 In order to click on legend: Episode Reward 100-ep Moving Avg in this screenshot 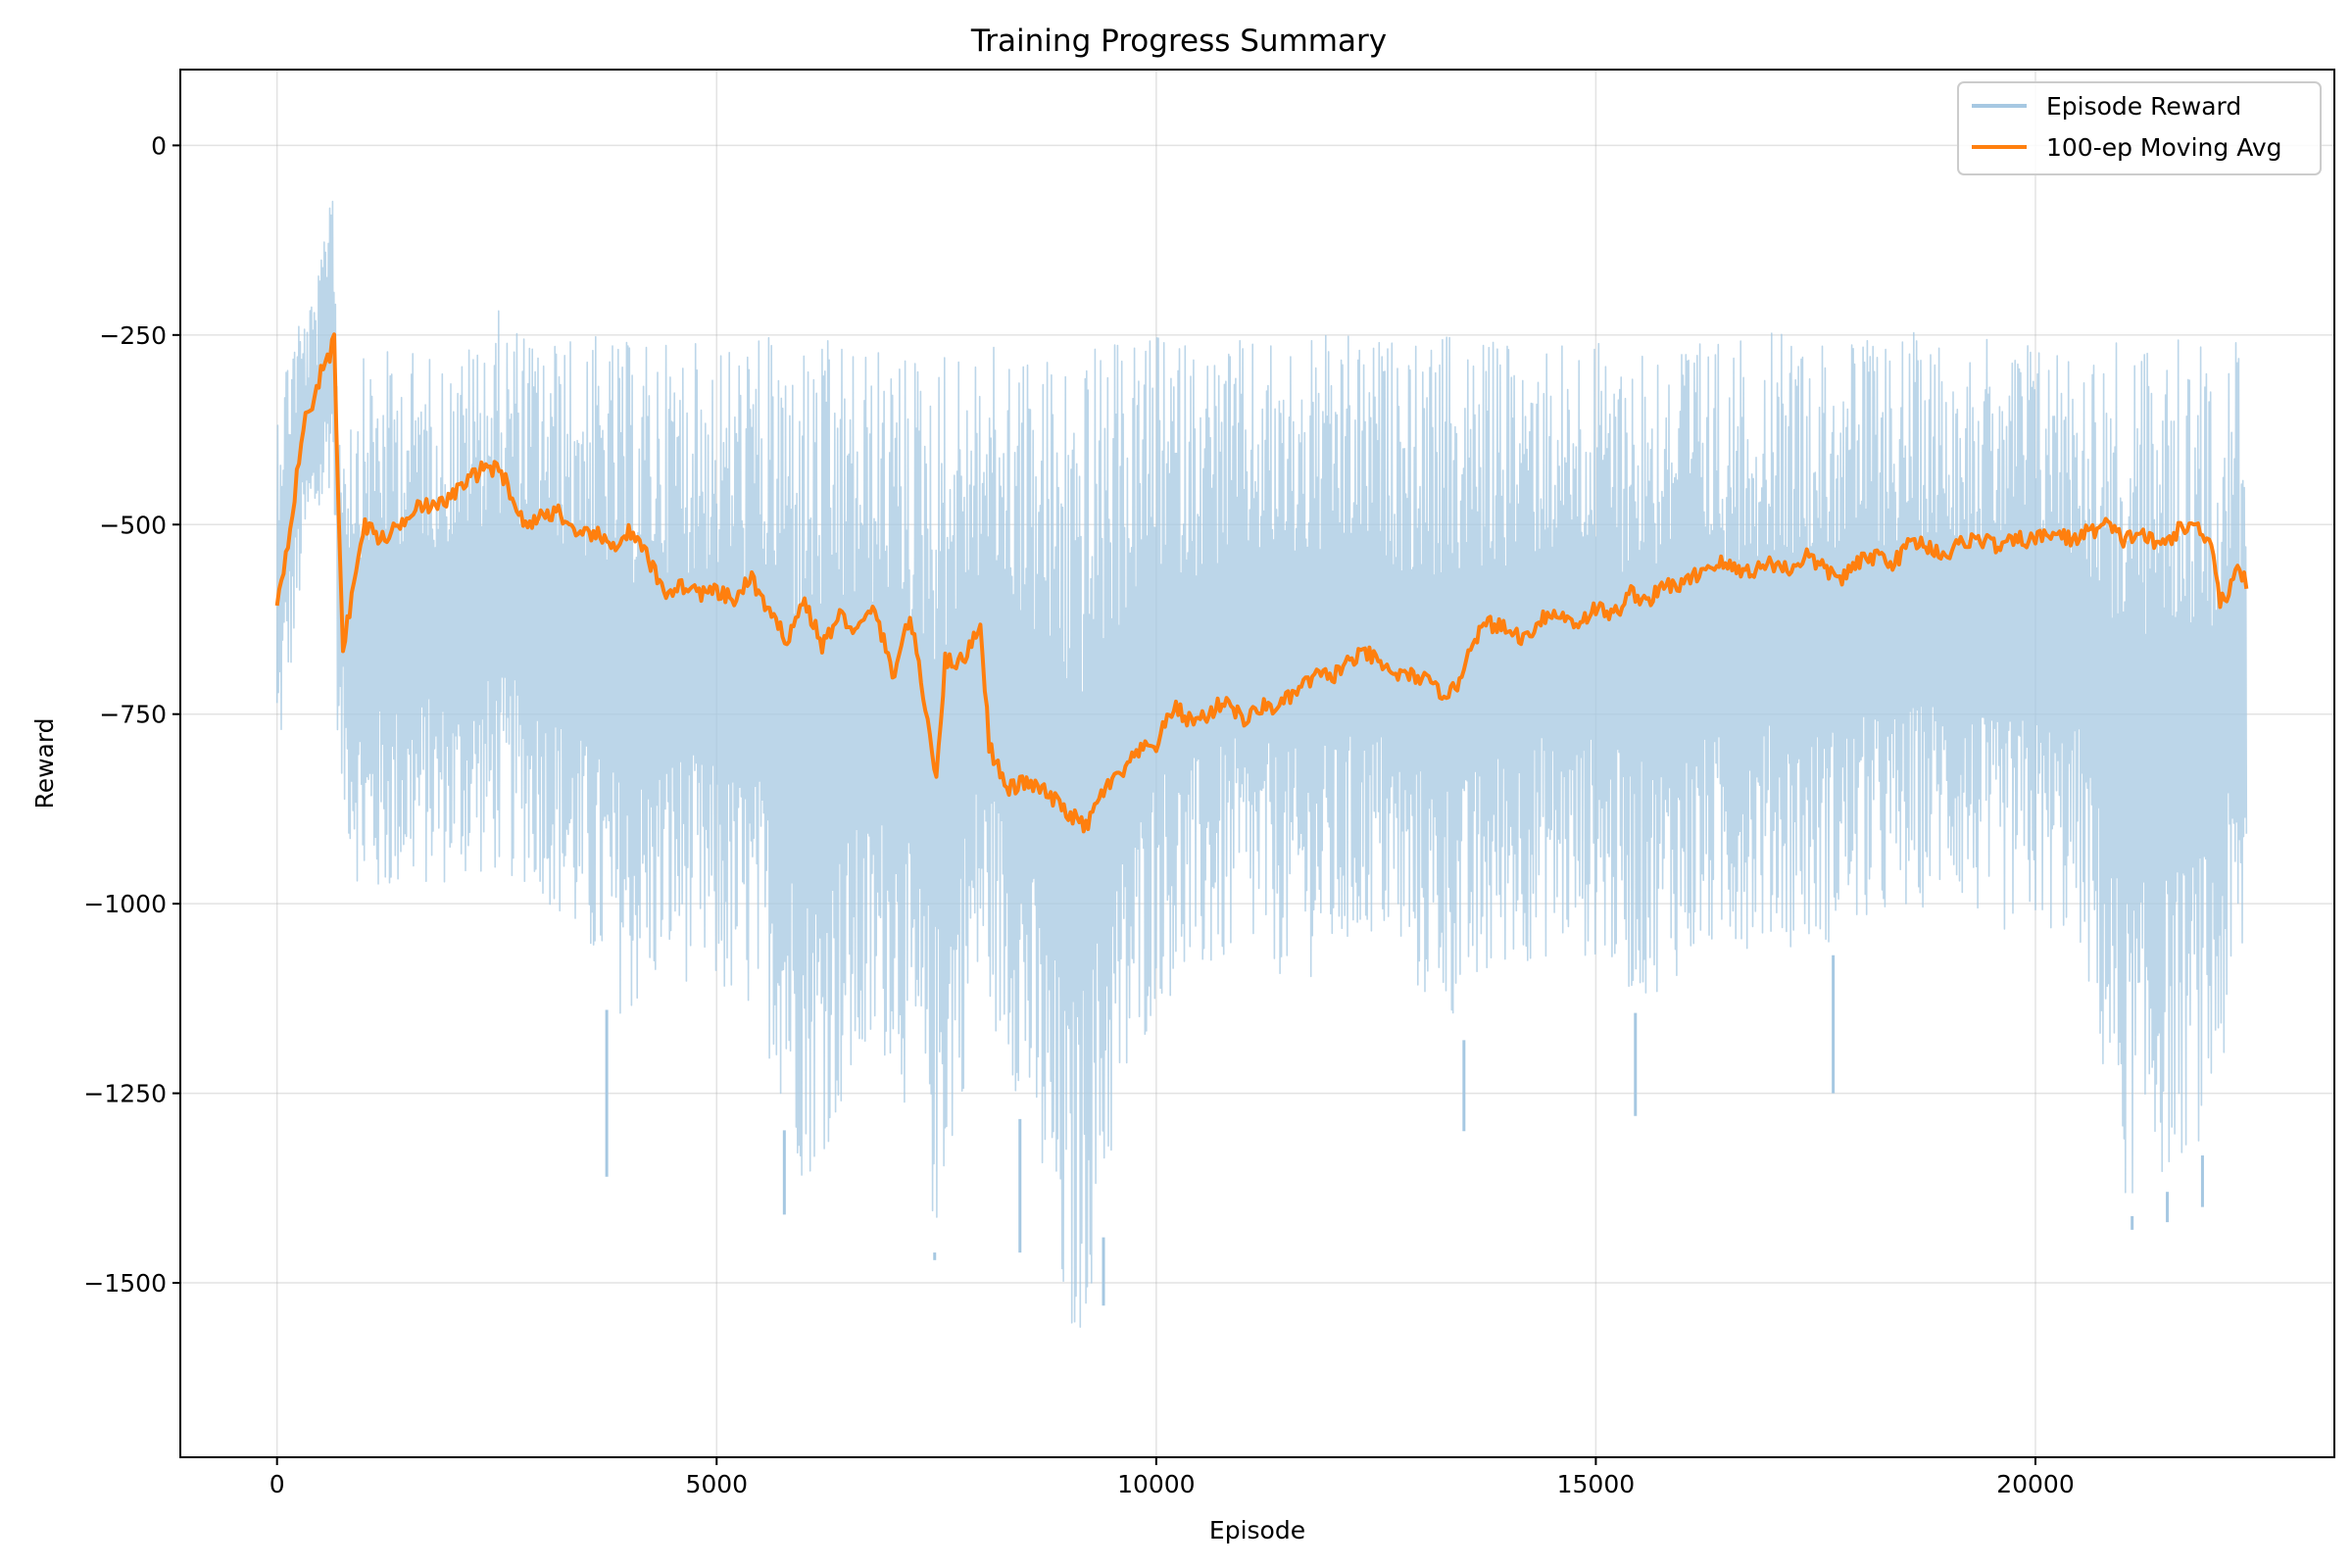, I will do `click(2139, 128)`.